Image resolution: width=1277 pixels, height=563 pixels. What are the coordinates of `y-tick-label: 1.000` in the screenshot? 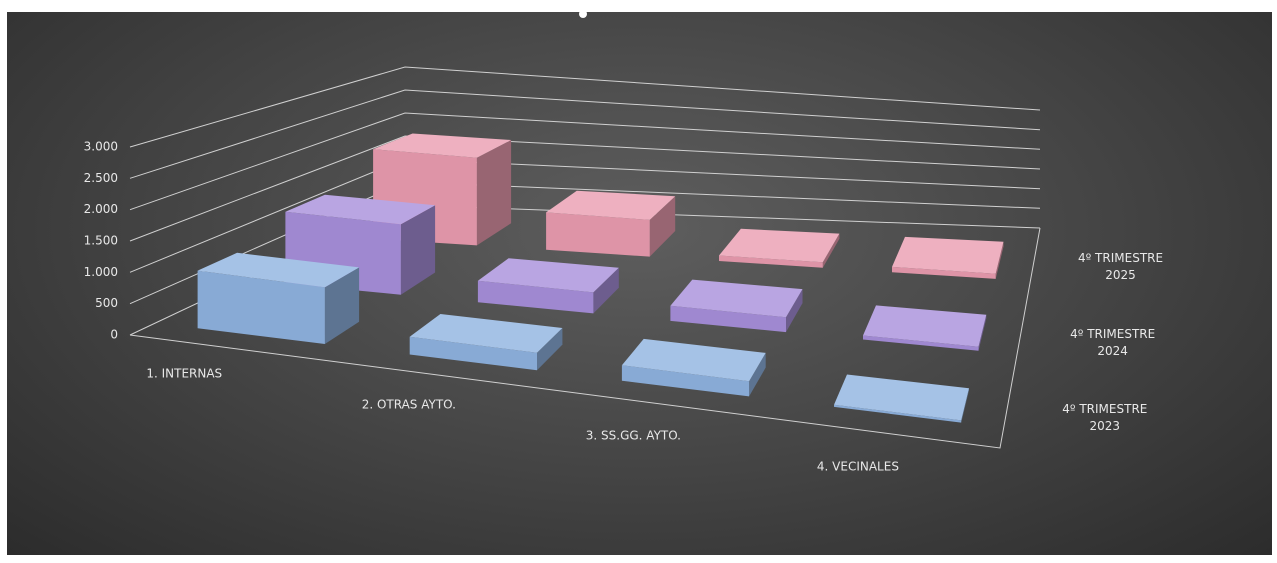 It's located at (101, 272).